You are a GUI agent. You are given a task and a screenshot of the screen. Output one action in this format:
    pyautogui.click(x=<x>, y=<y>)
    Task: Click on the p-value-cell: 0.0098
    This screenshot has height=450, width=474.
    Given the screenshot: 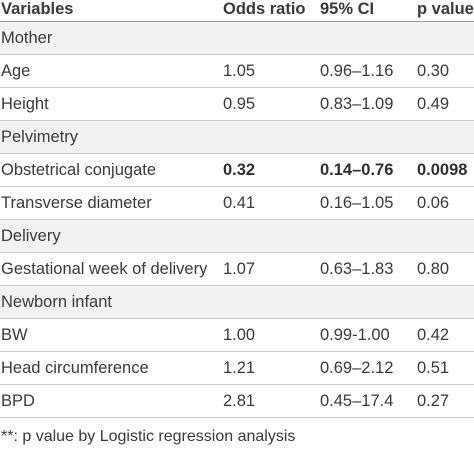 What is the action you would take?
    pyautogui.click(x=445, y=170)
    